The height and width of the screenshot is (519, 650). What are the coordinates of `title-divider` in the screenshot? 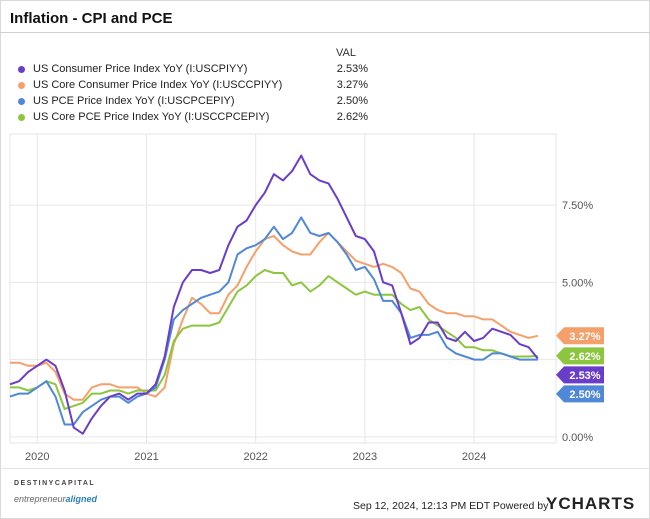 It's located at (325, 32).